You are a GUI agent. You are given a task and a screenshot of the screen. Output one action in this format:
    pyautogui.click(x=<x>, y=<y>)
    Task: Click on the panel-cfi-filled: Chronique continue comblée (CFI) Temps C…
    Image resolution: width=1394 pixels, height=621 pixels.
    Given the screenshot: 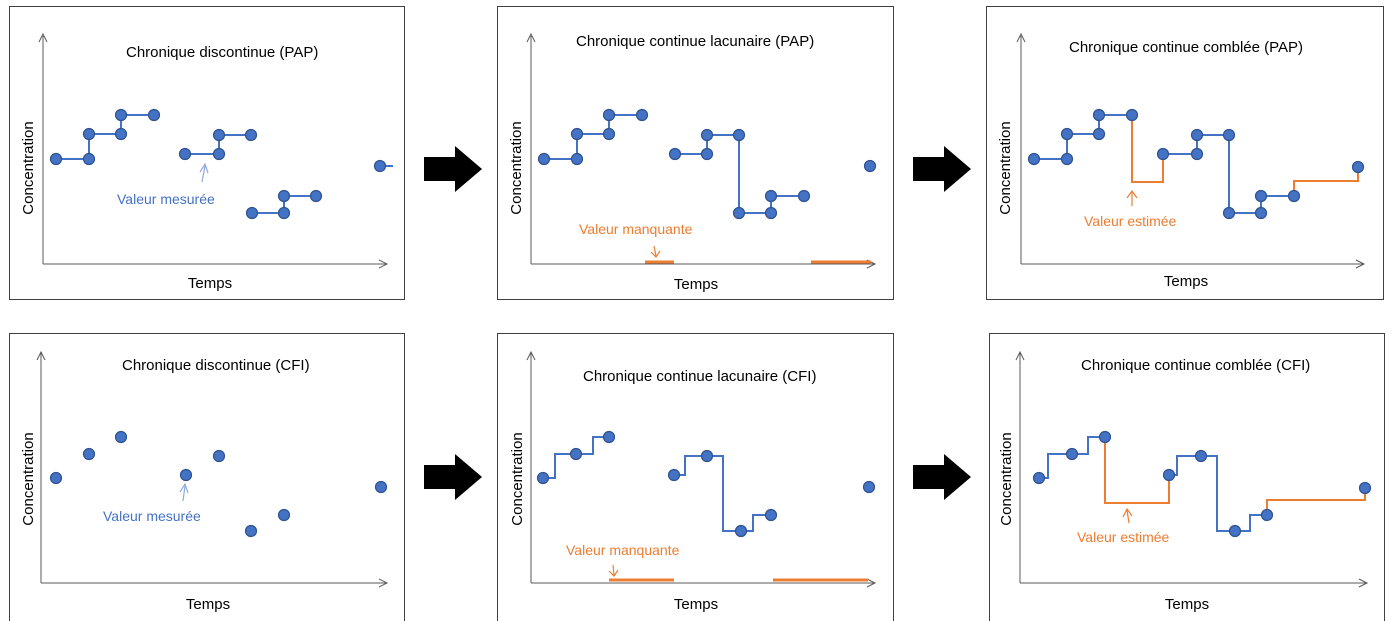 What is the action you would take?
    pyautogui.click(x=1187, y=477)
    